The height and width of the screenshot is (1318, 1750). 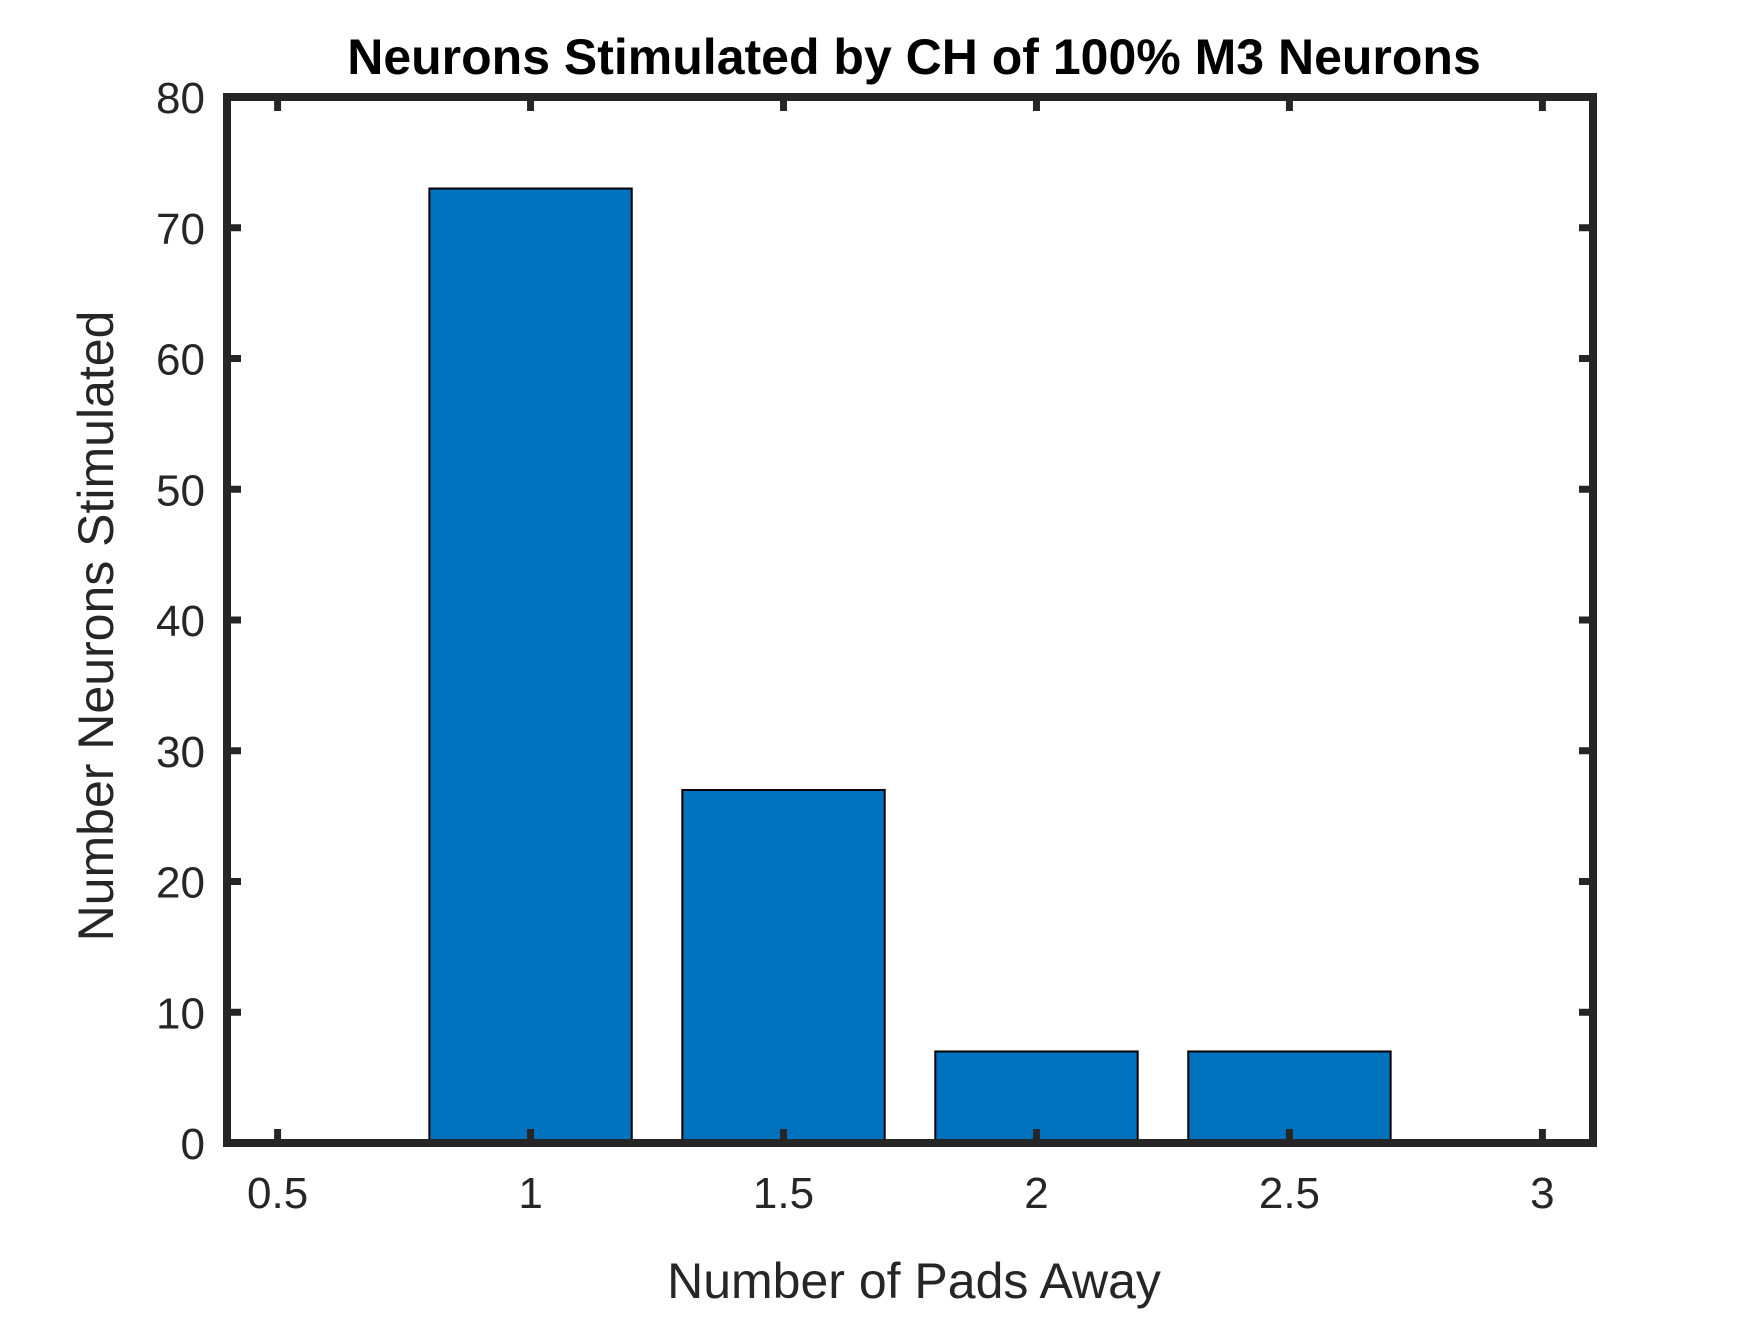 What do you see at coordinates (180, 98) in the screenshot?
I see `y-tick-label: 80` at bounding box center [180, 98].